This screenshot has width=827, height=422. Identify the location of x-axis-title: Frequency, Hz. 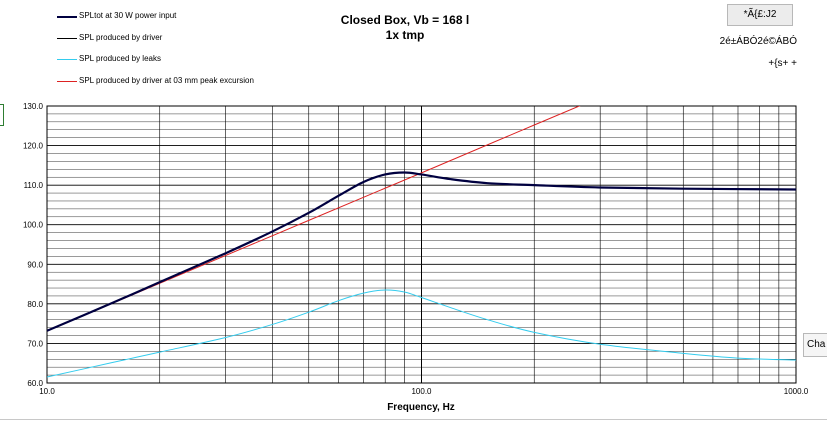
(421, 407).